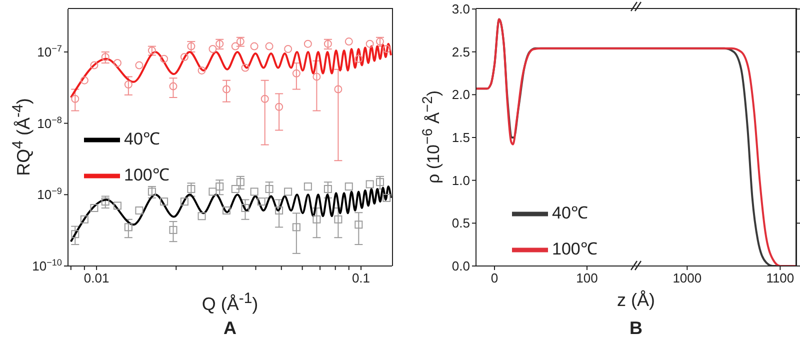 This screenshot has height=345, width=800. Describe the element at coordinates (461, 94) in the screenshot. I see `y-tick-label: 2.0` at that location.